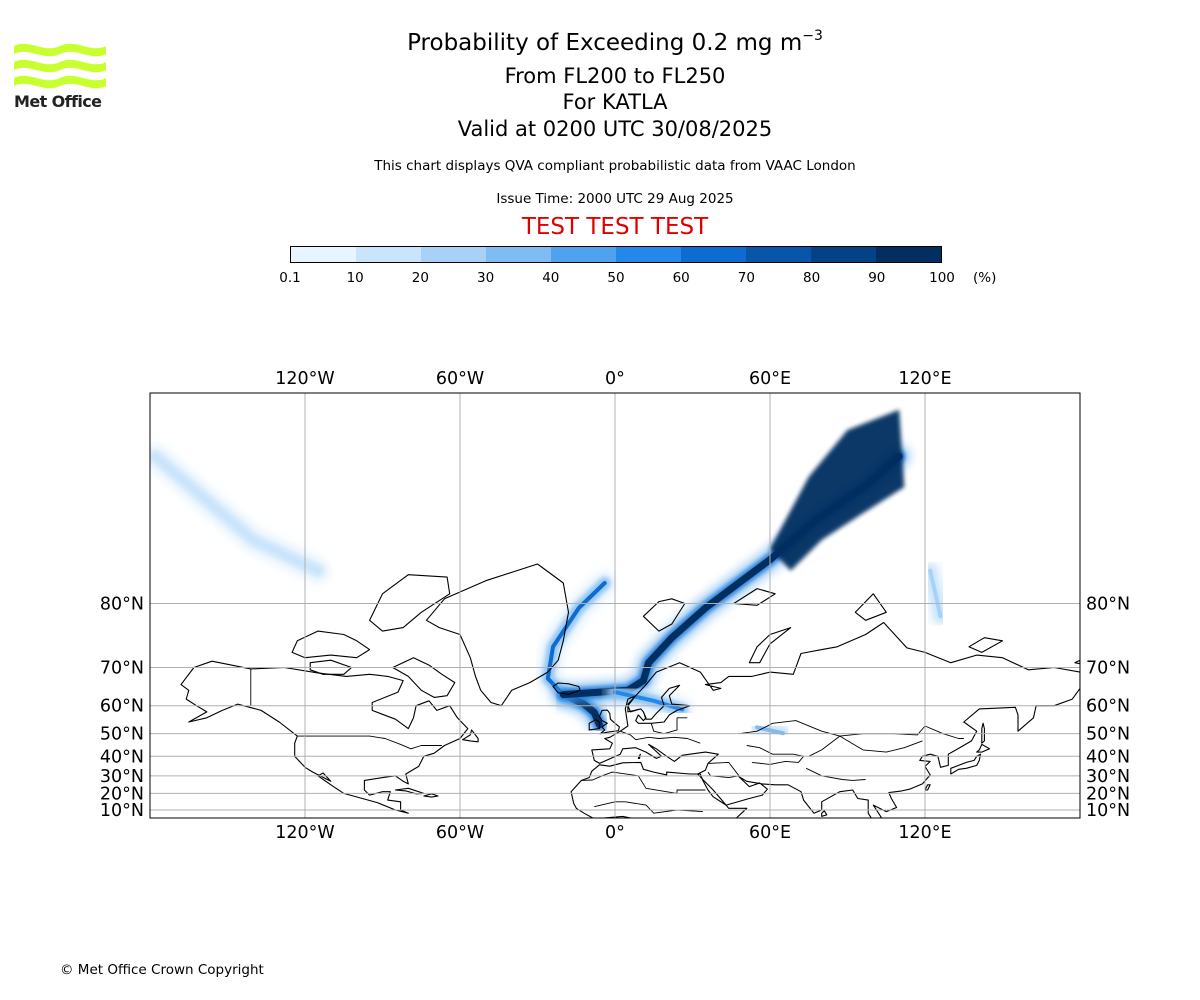  What do you see at coordinates (723, 770) in the screenshot?
I see `middle-east-borders` at bounding box center [723, 770].